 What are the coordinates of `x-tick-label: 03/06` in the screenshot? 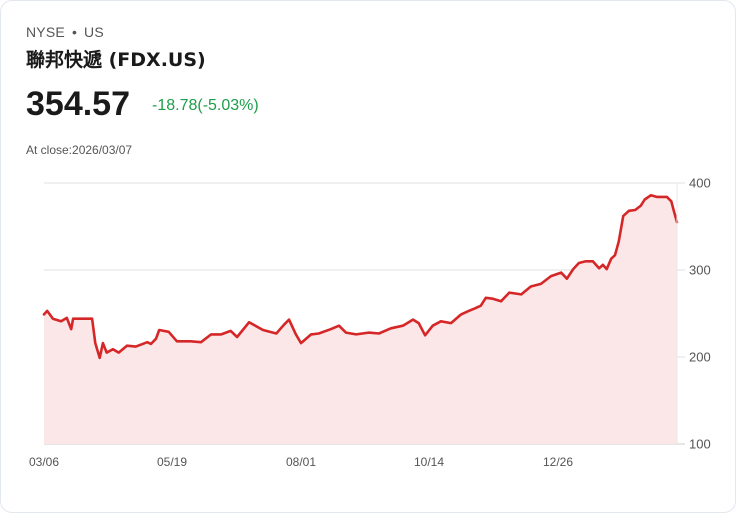 It's located at (44, 462).